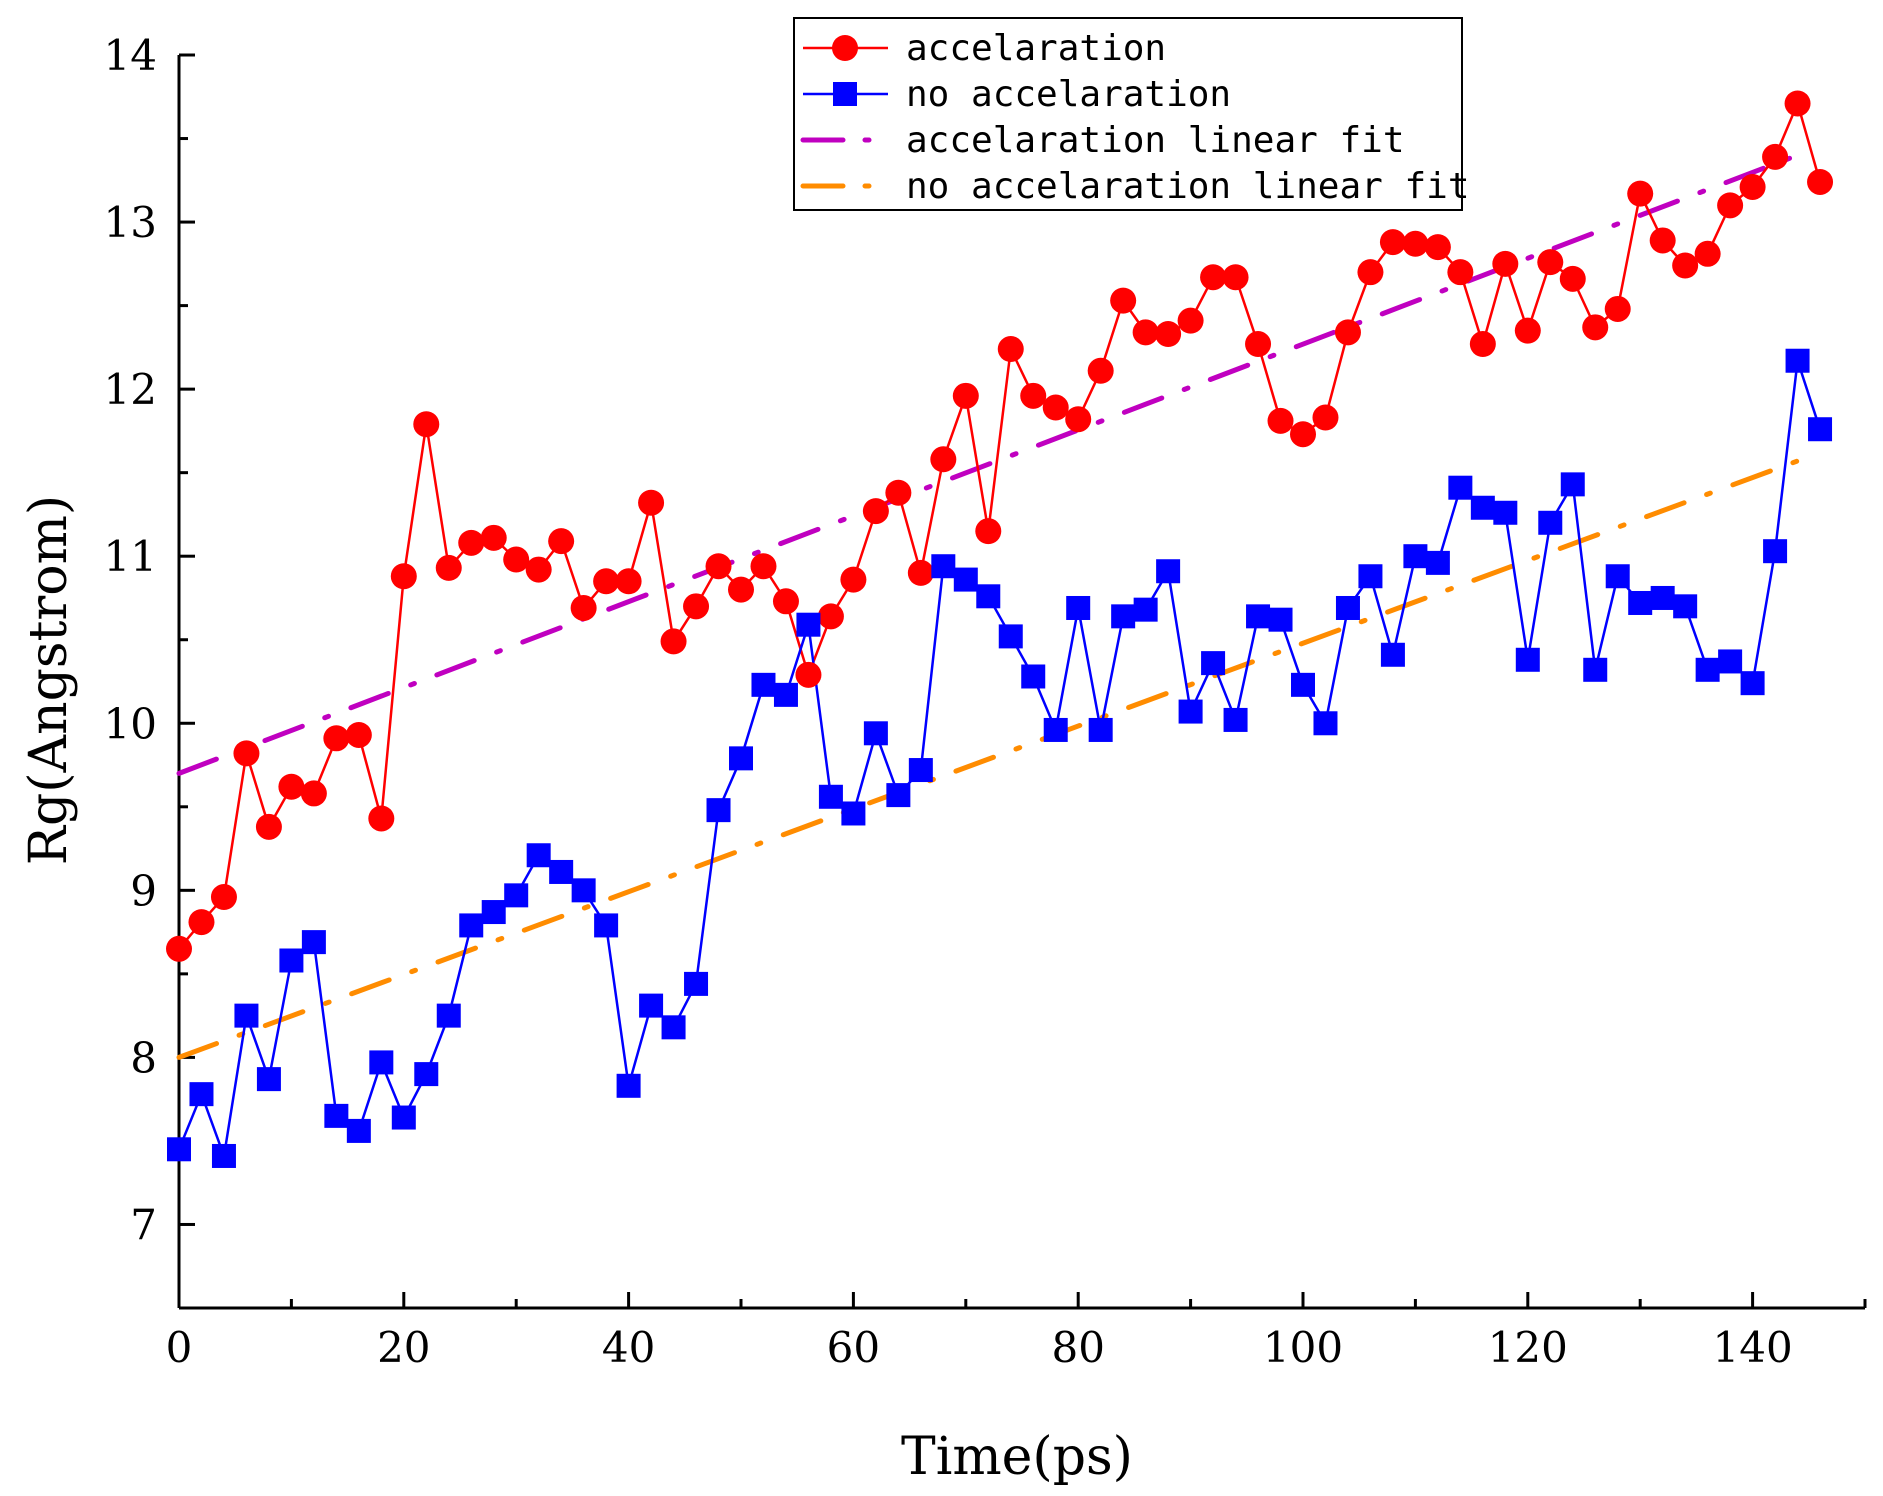 This screenshot has height=1496, width=1883. What do you see at coordinates (130, 723) in the screenshot?
I see `y-tick-label: 10` at bounding box center [130, 723].